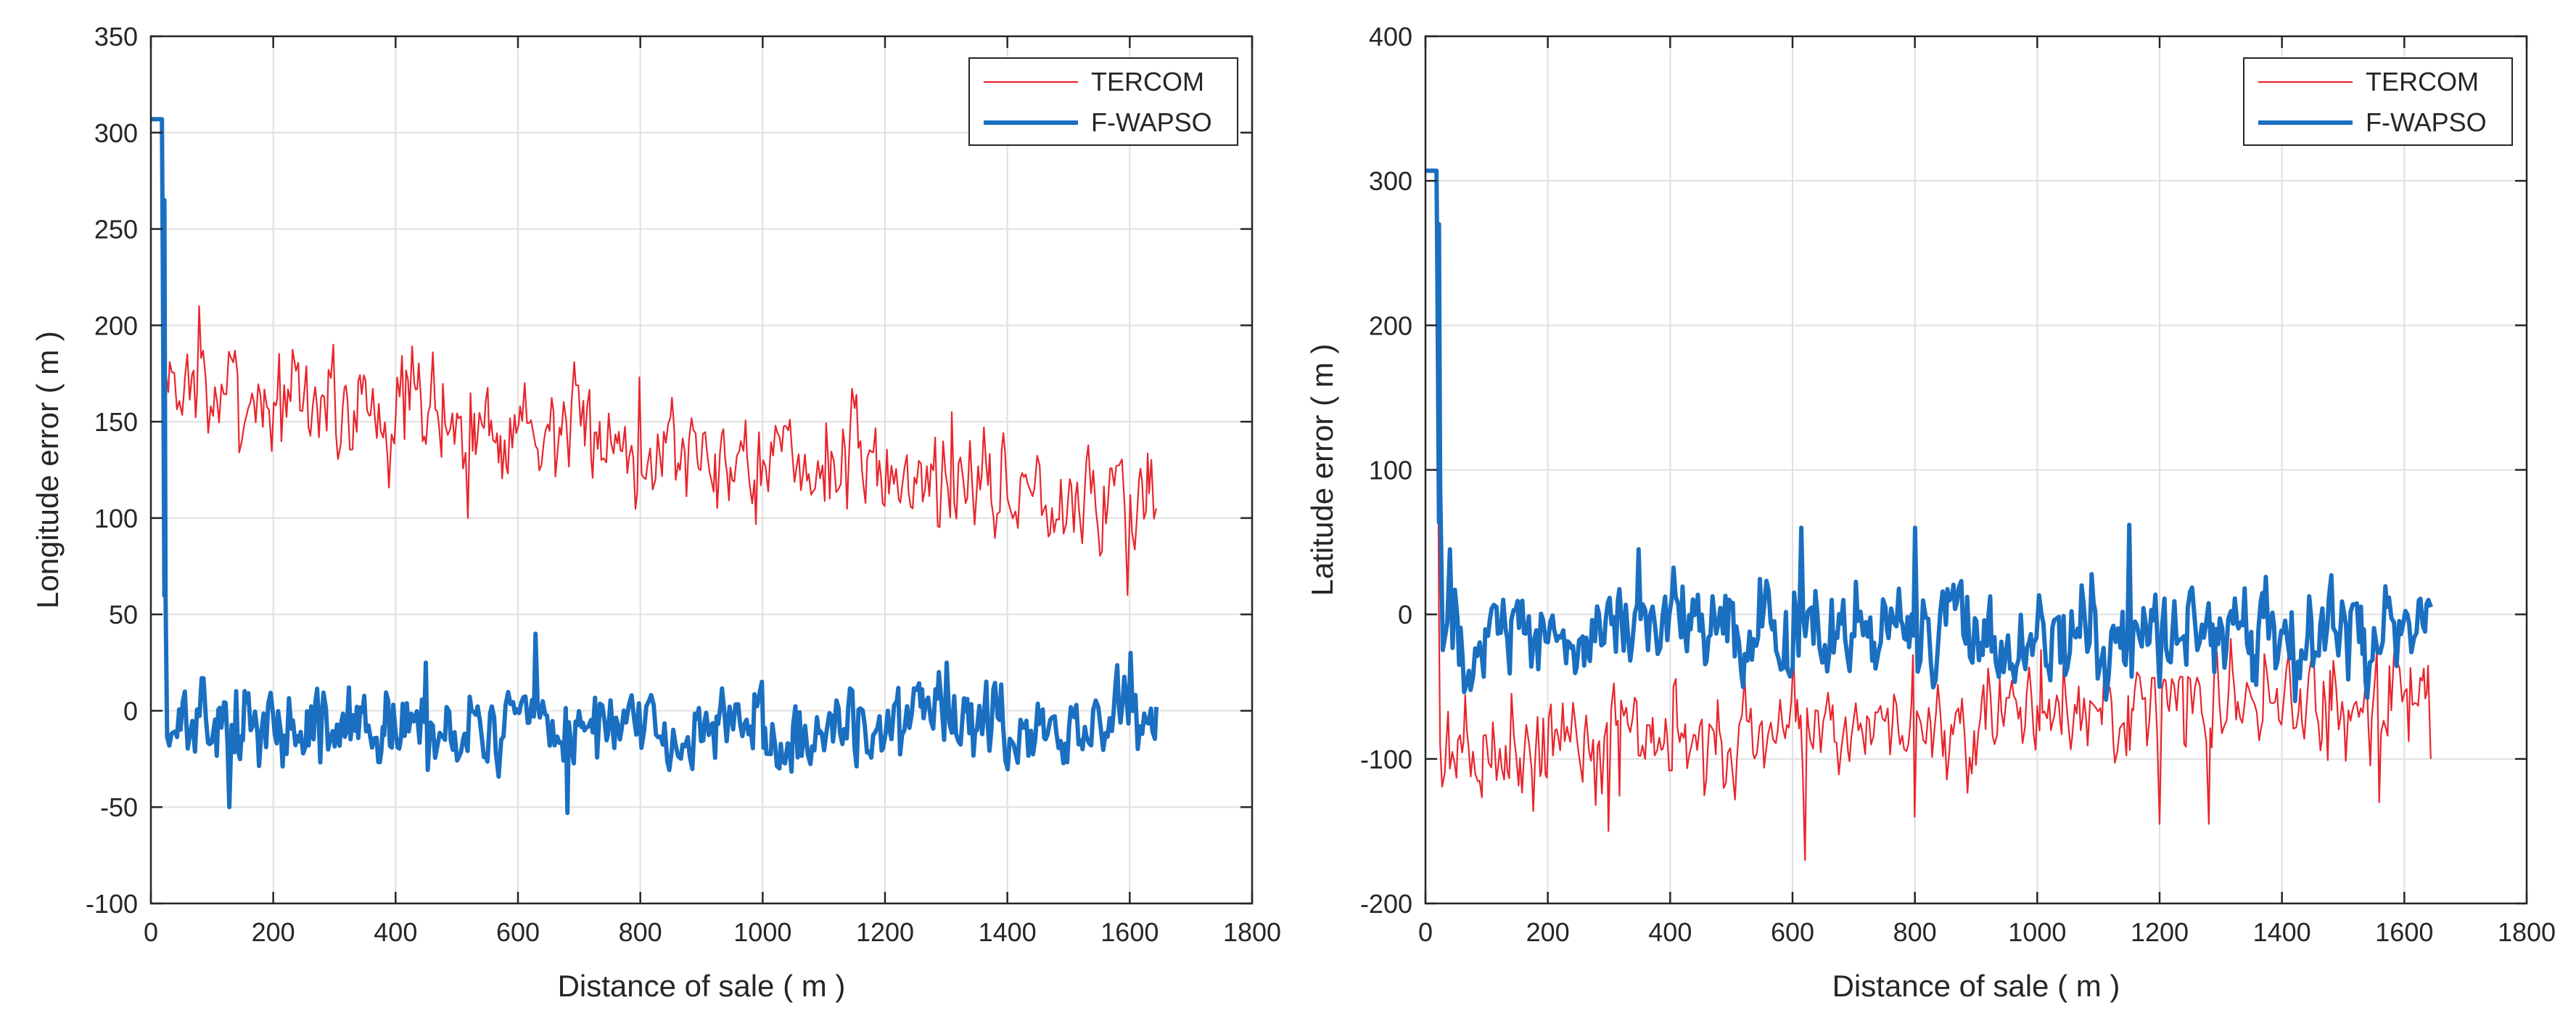 This screenshot has width=2576, height=1029. I want to click on y-tick-label: 50, so click(123, 615).